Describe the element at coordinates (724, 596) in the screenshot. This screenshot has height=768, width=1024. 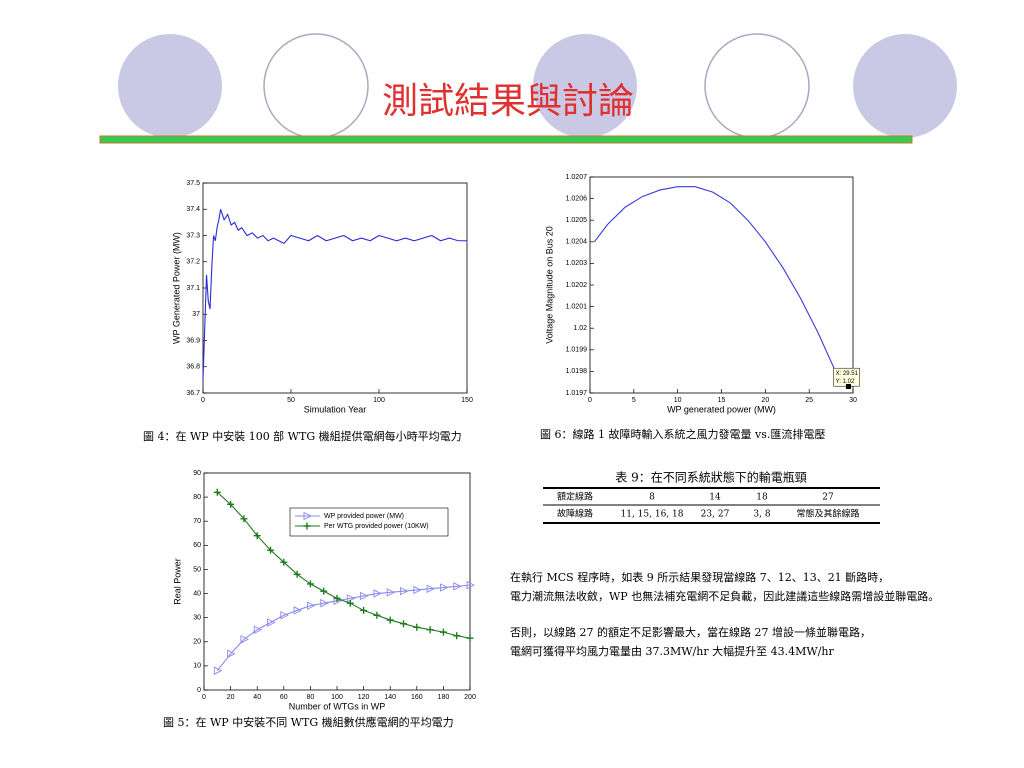
I see `paragraph: 電力潮流無法收斂，WP 也無法補充電網不足負載，因此建議這些線路需增設並聯電路。` at that location.